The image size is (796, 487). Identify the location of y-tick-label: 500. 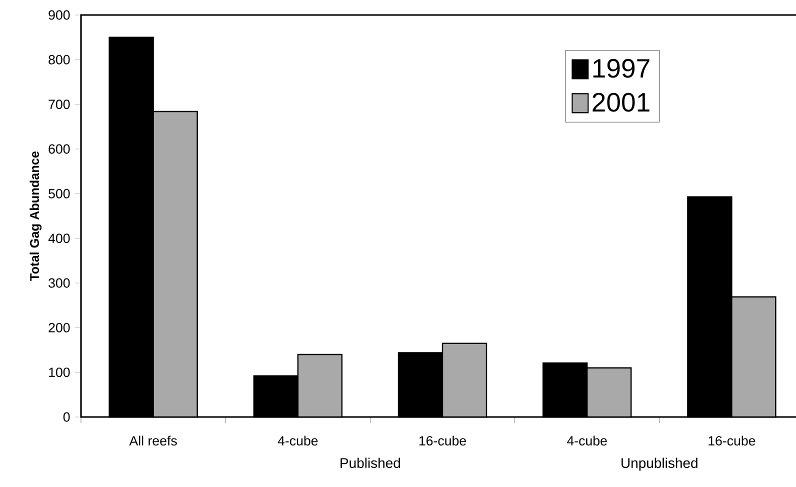
(59, 193).